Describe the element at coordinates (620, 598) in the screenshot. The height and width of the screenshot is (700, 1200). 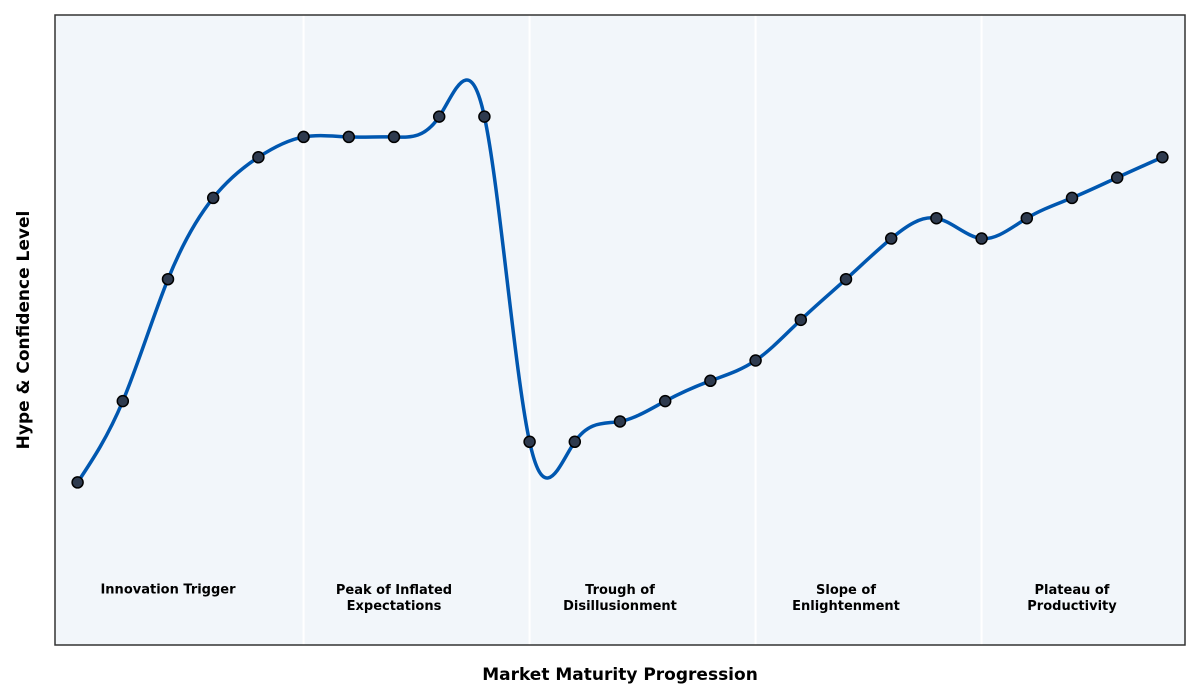
I see `phase-label: Trough of Disillusionment` at that location.